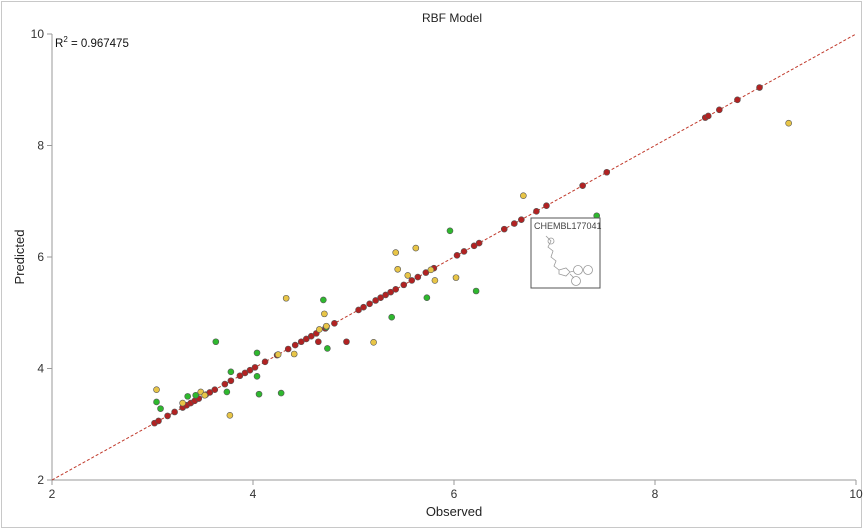 This screenshot has width=865, height=531. I want to click on x-axis-title: Observed, so click(454, 511).